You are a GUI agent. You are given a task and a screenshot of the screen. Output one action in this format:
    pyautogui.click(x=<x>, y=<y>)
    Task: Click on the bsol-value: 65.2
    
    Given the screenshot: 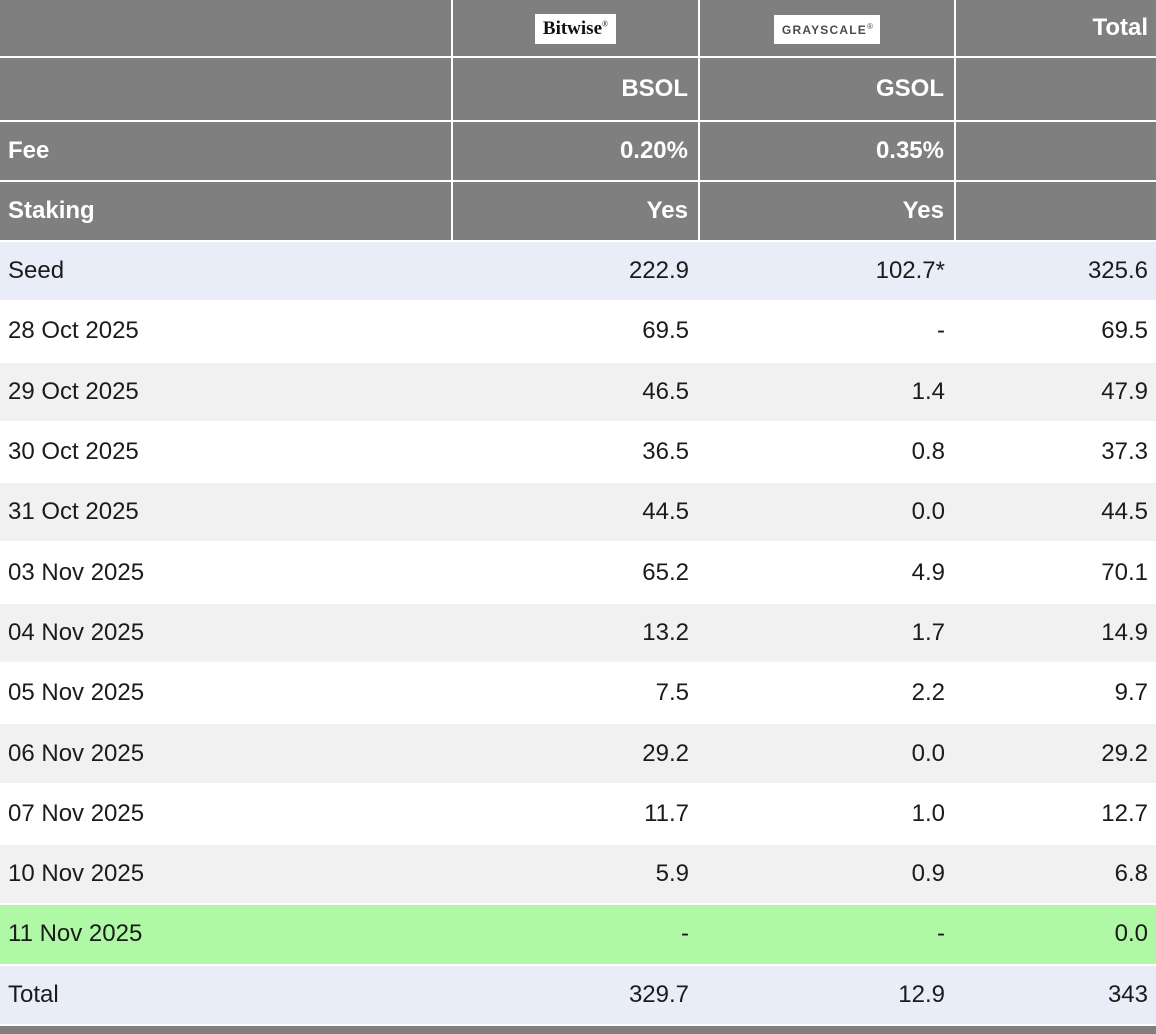 What is the action you would take?
    pyautogui.click(x=575, y=572)
    